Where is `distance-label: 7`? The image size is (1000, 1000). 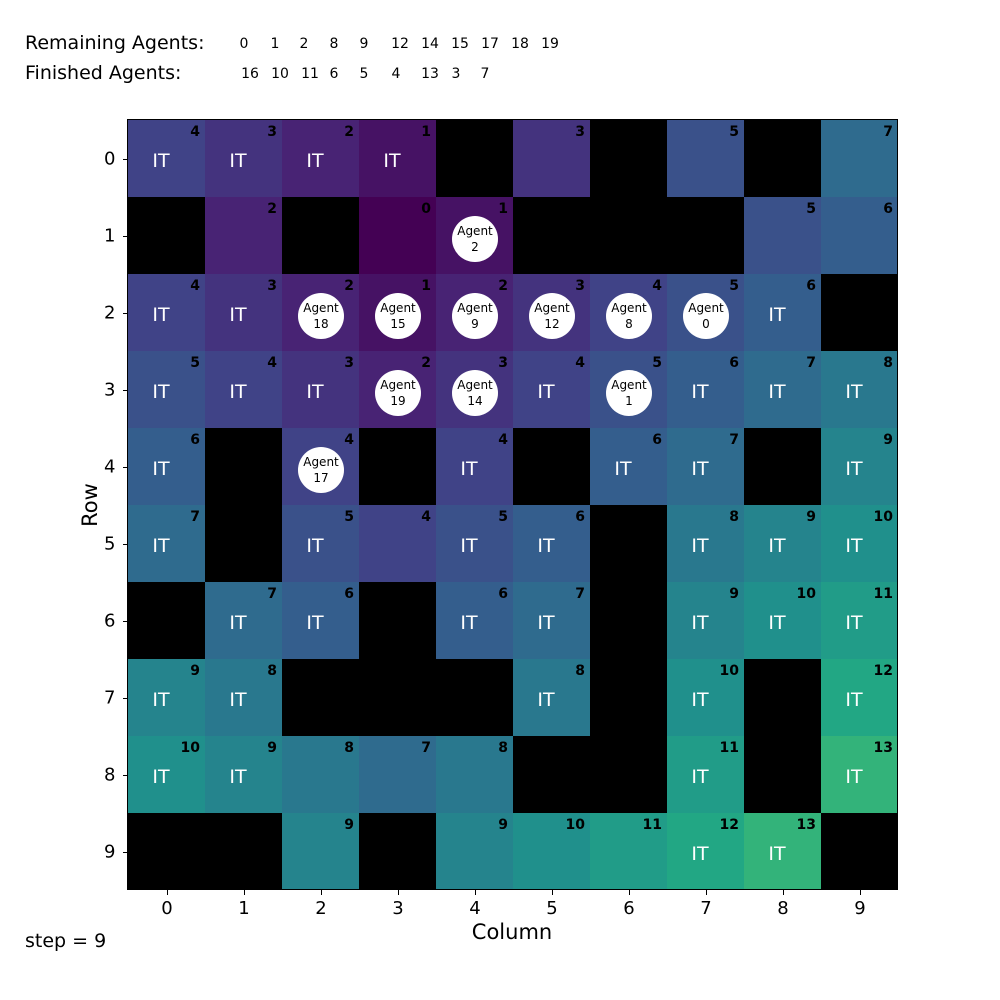
distance-label: 7 is located at coordinates (734, 440).